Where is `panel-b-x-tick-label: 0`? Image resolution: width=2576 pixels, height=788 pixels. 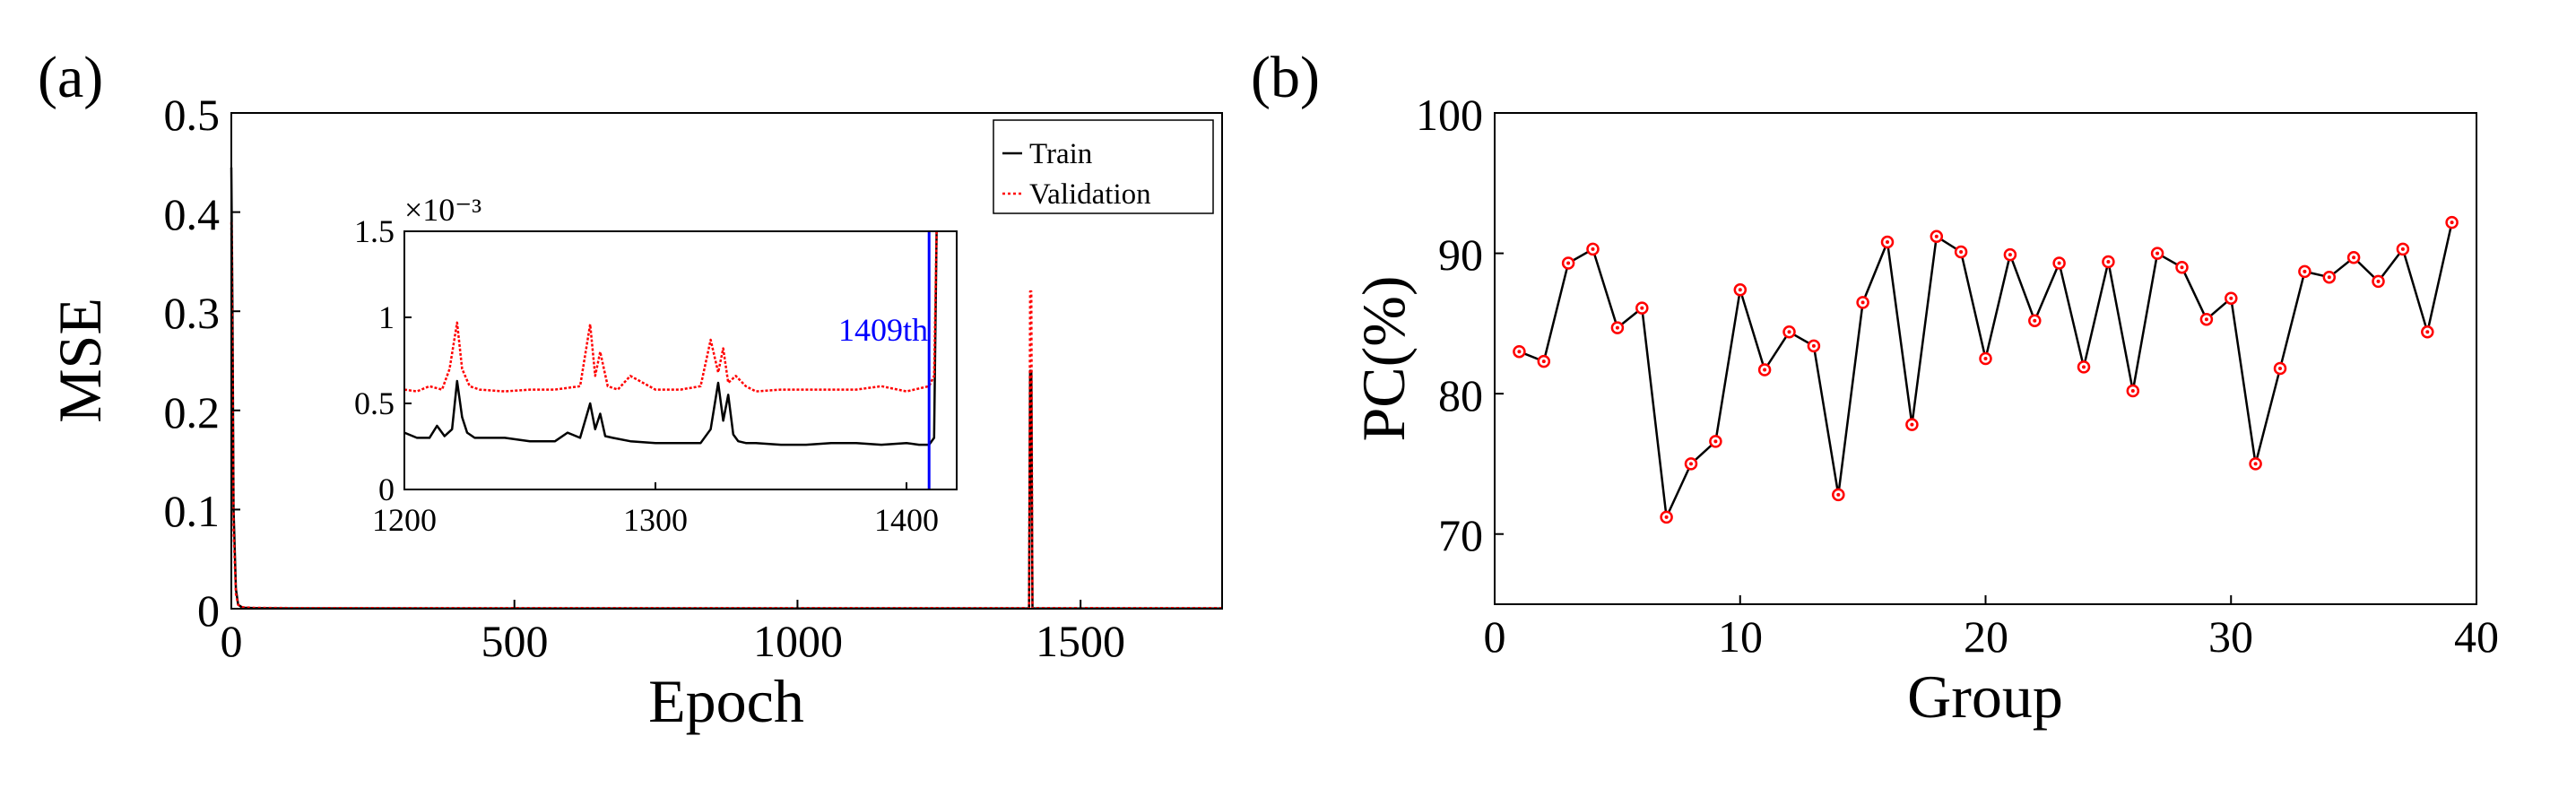
panel-b-x-tick-label: 0 is located at coordinates (1495, 636).